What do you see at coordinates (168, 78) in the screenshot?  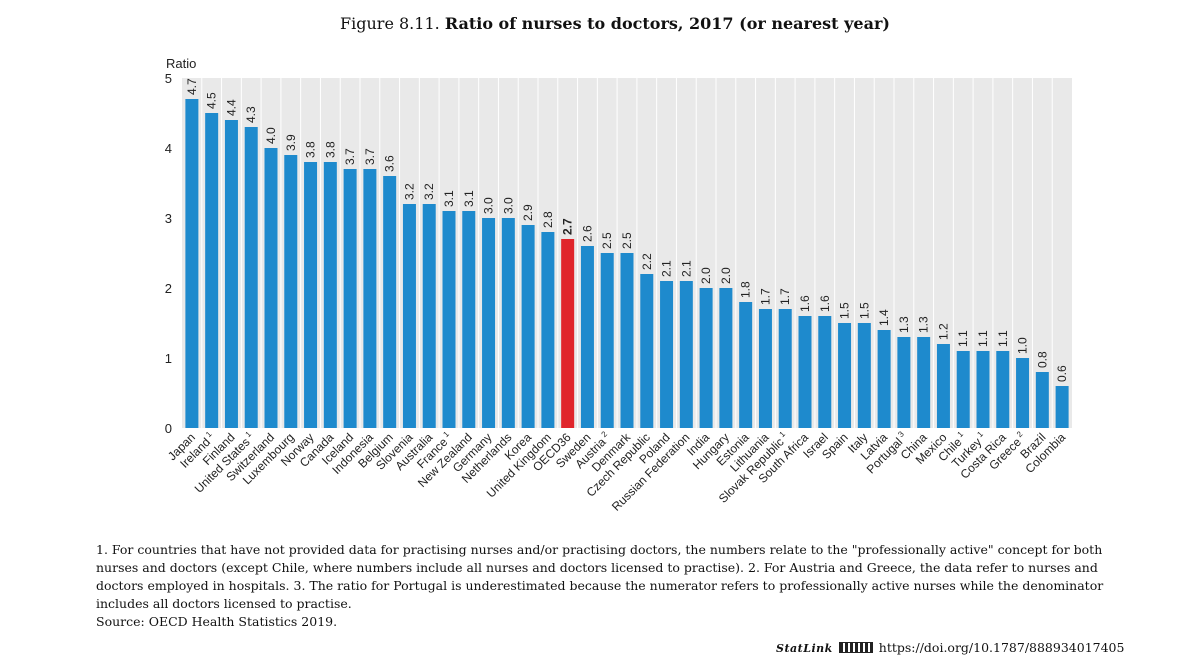 I see `y-tick-label: 5` at bounding box center [168, 78].